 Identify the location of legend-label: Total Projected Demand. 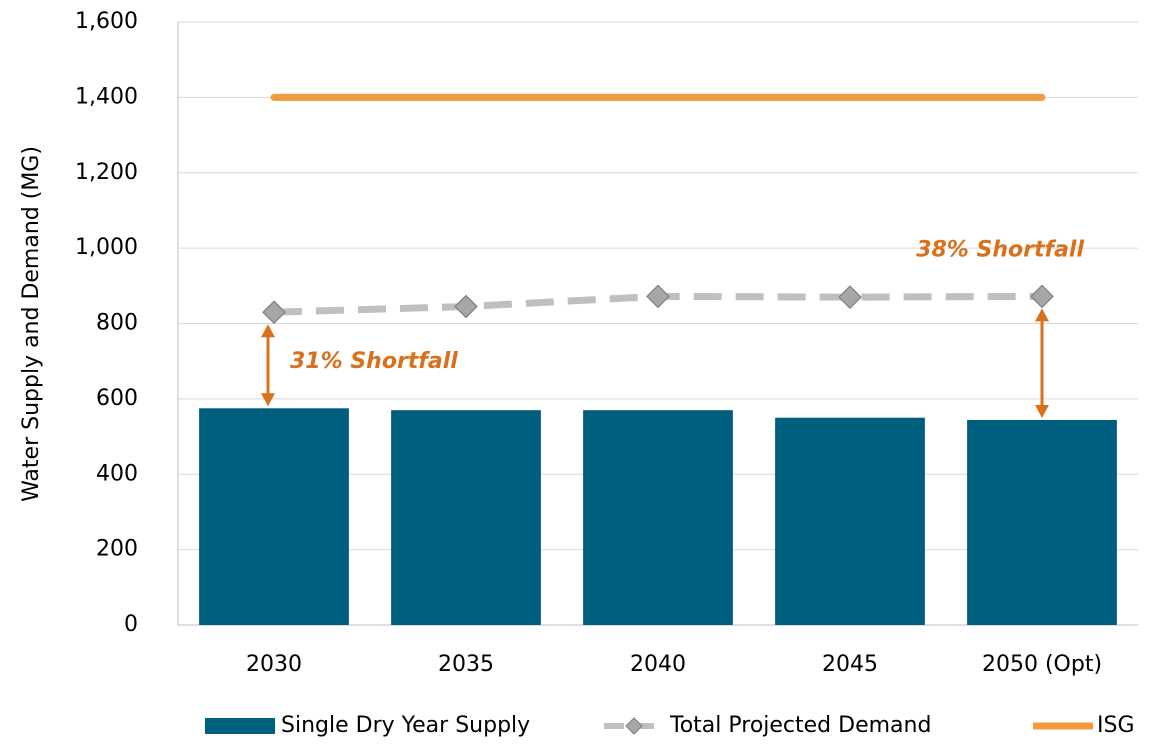
(800, 725).